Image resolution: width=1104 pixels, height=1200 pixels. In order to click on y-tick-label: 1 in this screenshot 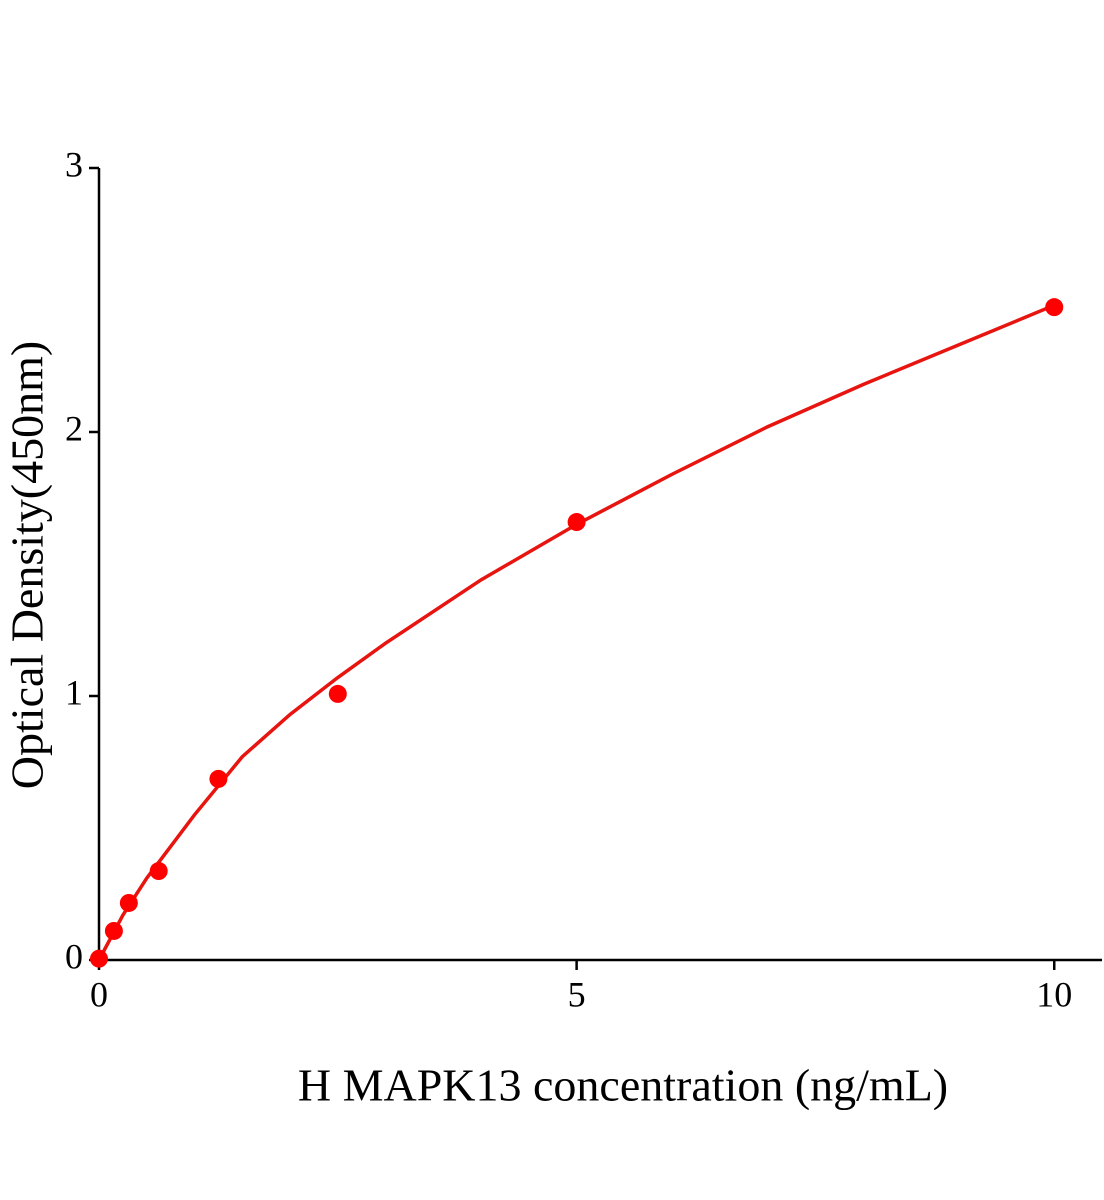, I will do `click(74, 692)`.